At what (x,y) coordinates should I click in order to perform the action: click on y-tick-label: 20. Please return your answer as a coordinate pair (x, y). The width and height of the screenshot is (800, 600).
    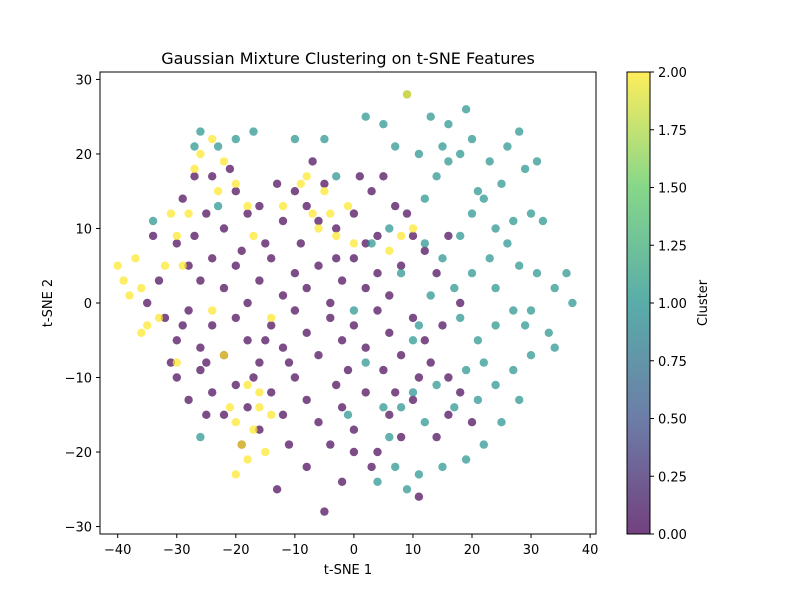
    Looking at the image, I should click on (83, 155).